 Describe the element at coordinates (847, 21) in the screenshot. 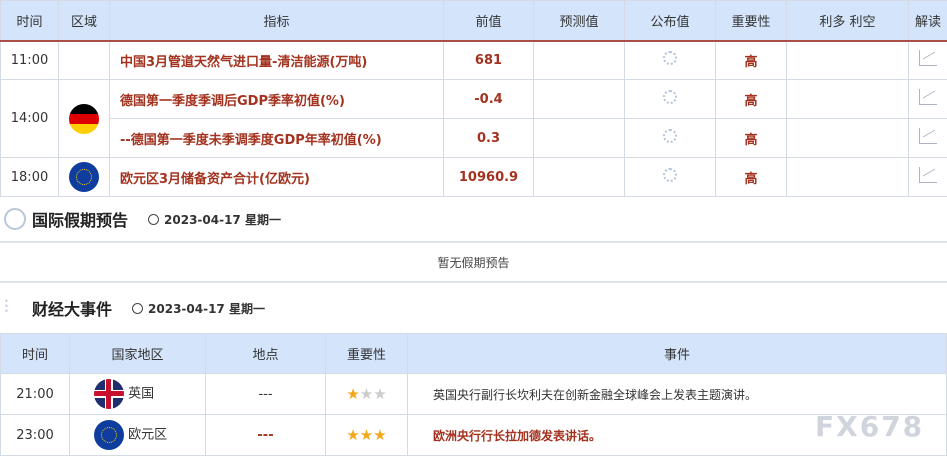

I see `col-impact: 利多 利空` at that location.